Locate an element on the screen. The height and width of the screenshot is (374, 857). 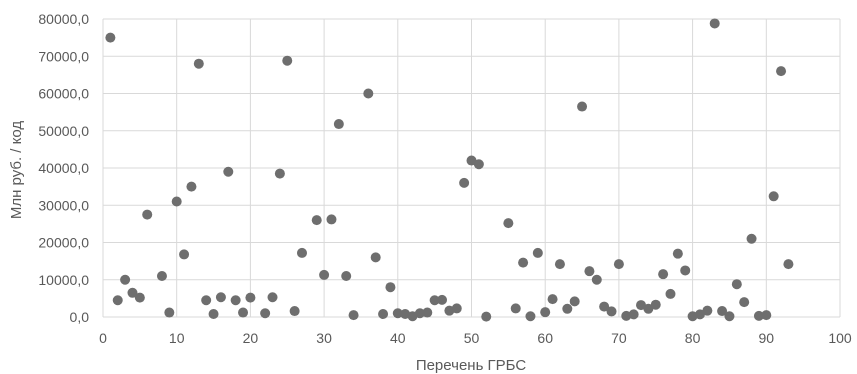
y-tick-label: 50000,0 is located at coordinates (63, 131).